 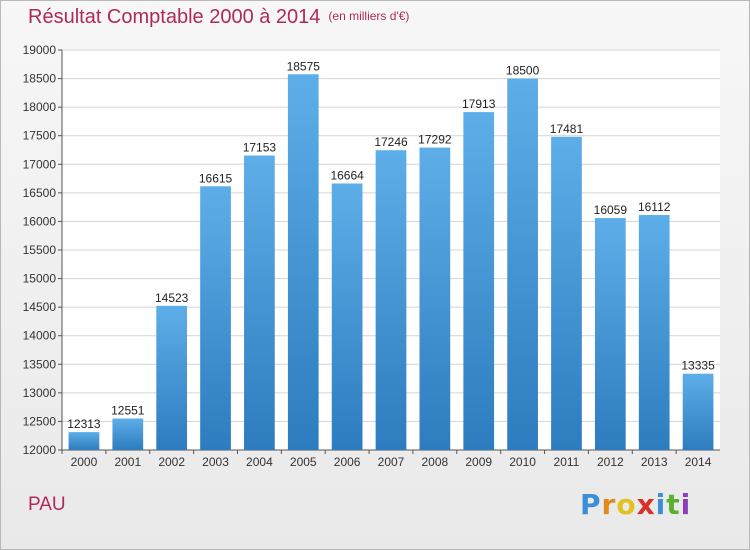 What do you see at coordinates (391, 462) in the screenshot?
I see `x-tick-label: 2007` at bounding box center [391, 462].